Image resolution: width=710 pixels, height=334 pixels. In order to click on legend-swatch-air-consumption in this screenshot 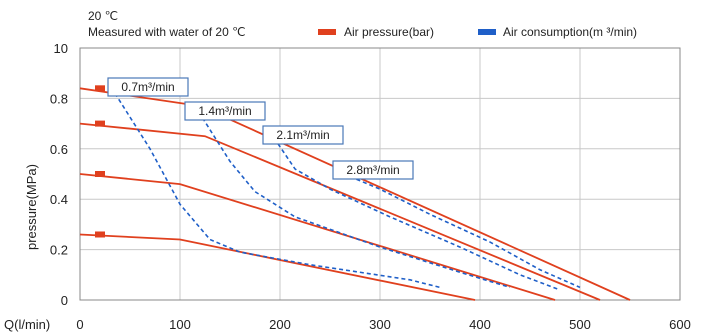, I will do `click(487, 32)`.